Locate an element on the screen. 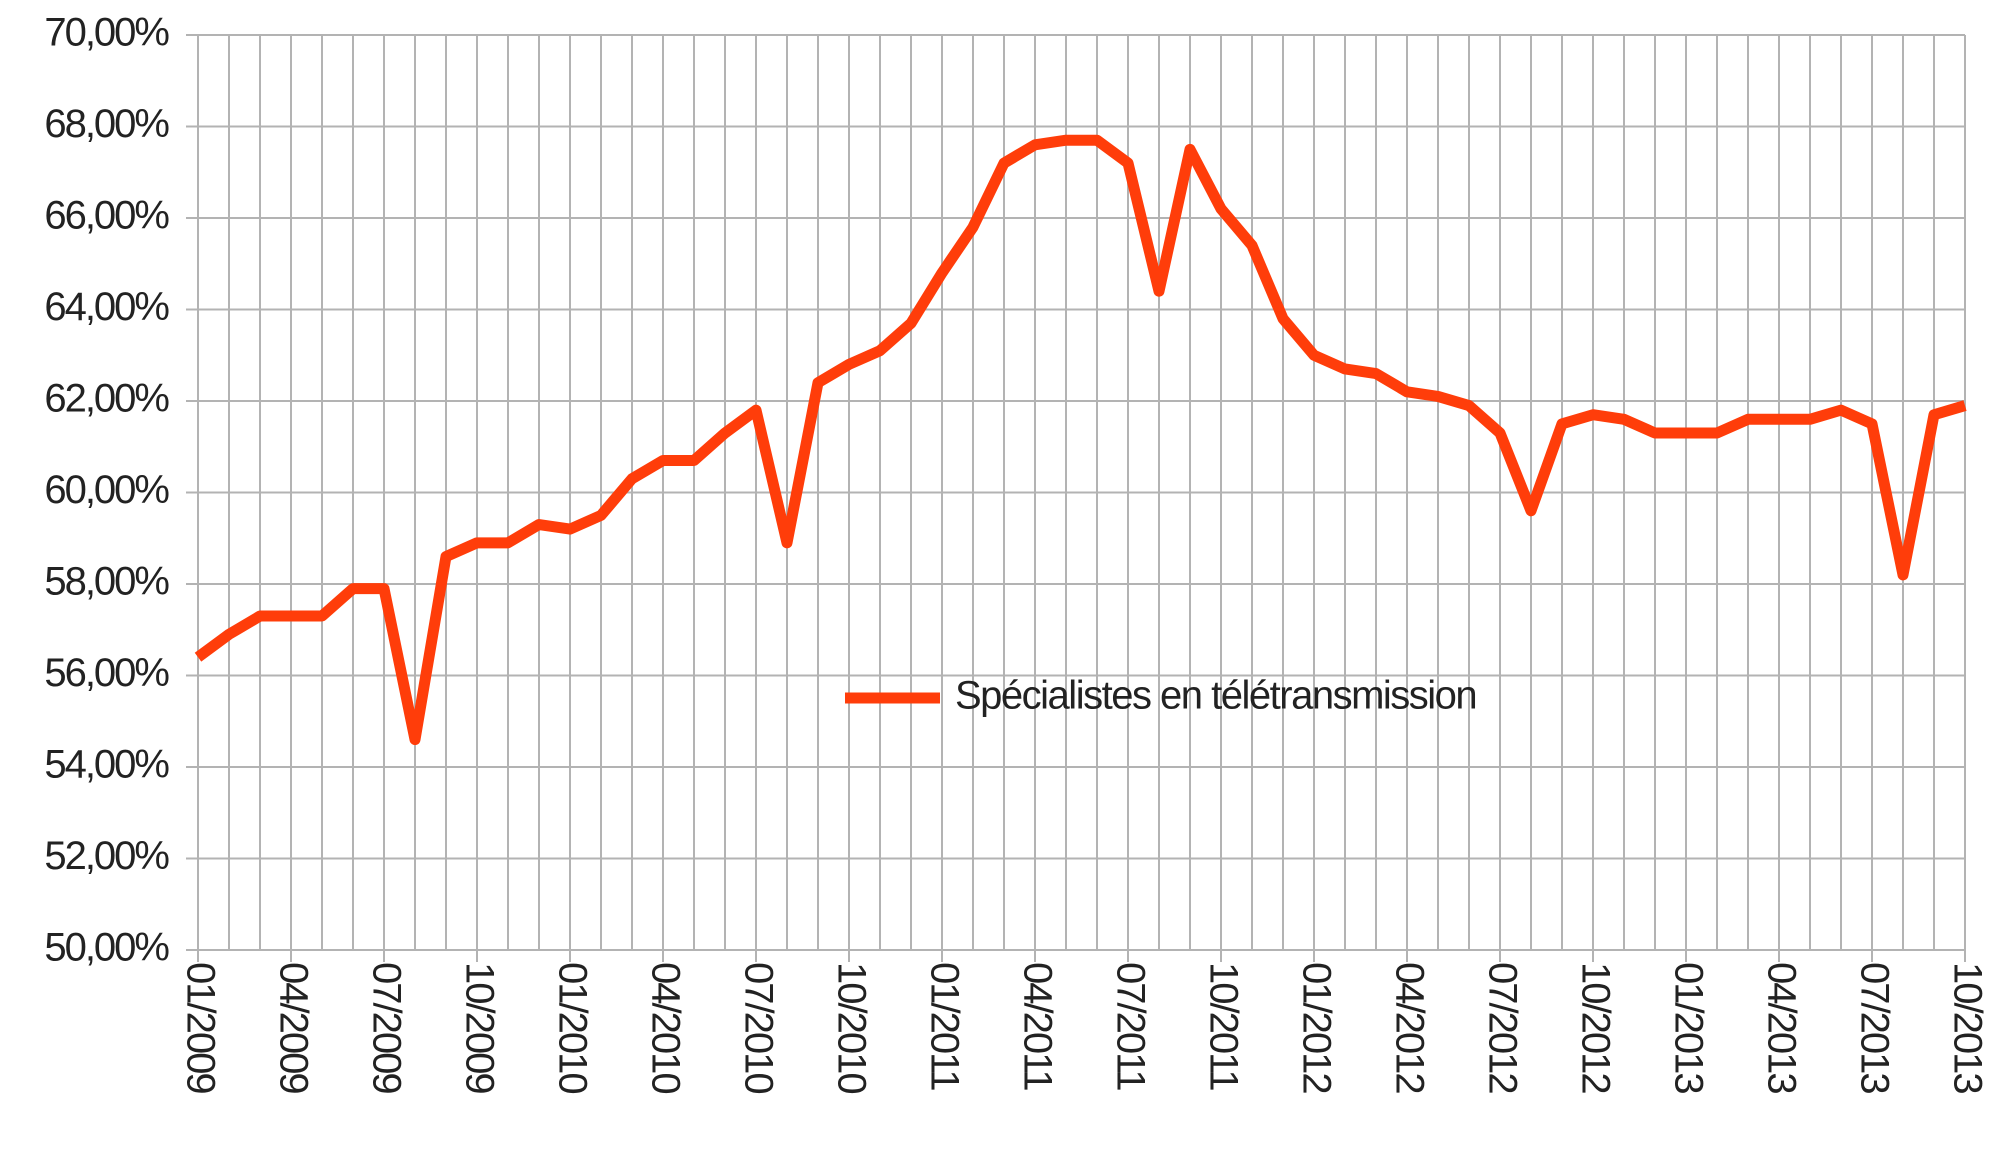 The image size is (2006, 1172). y-tick-label: 58,00% is located at coordinates (106, 582).